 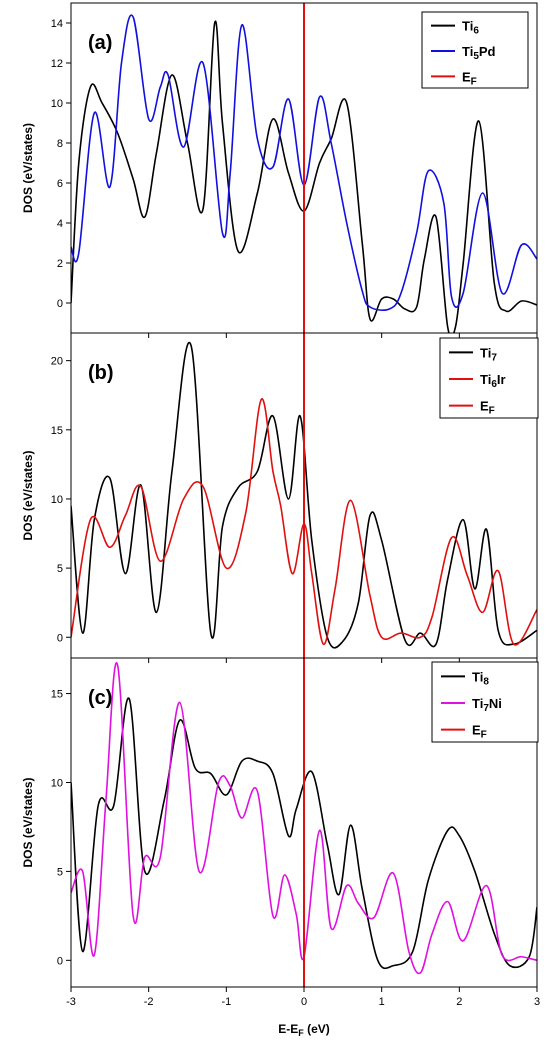 I want to click on y-tick-label: 6, so click(x=60, y=184).